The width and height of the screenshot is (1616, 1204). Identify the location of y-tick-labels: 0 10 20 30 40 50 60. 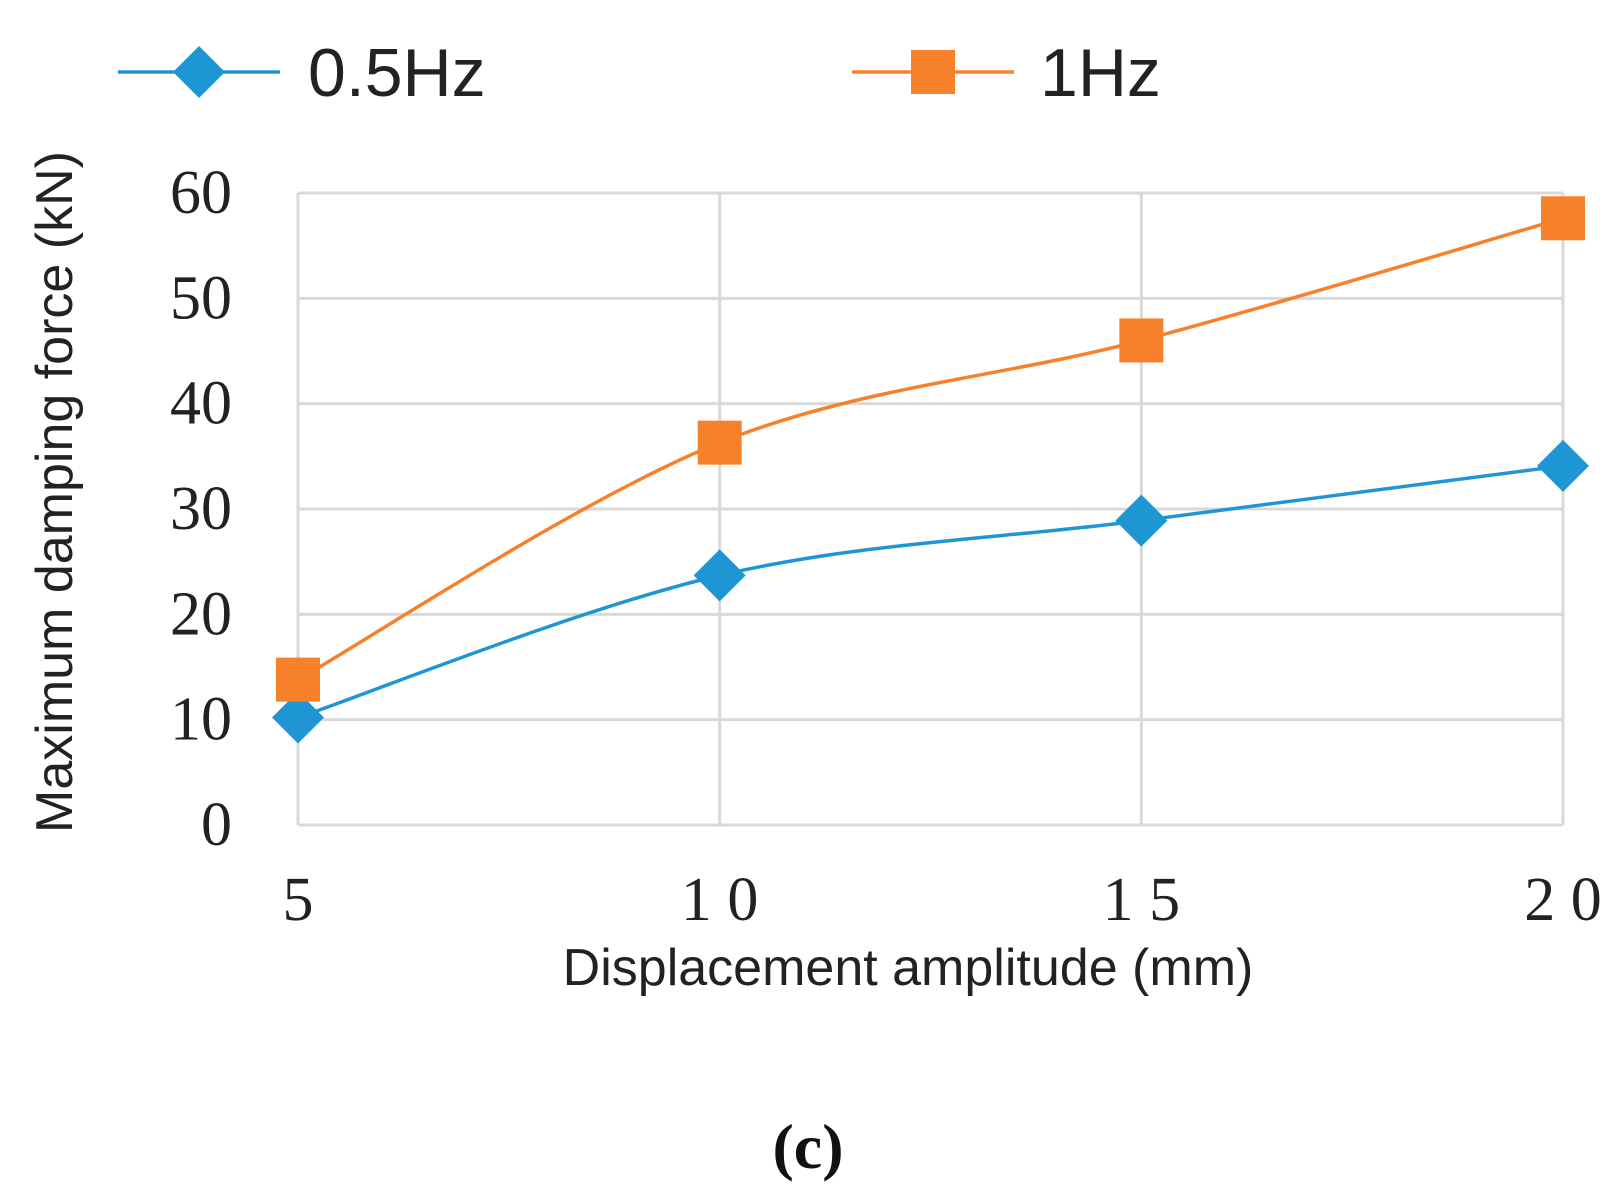
(201, 509).